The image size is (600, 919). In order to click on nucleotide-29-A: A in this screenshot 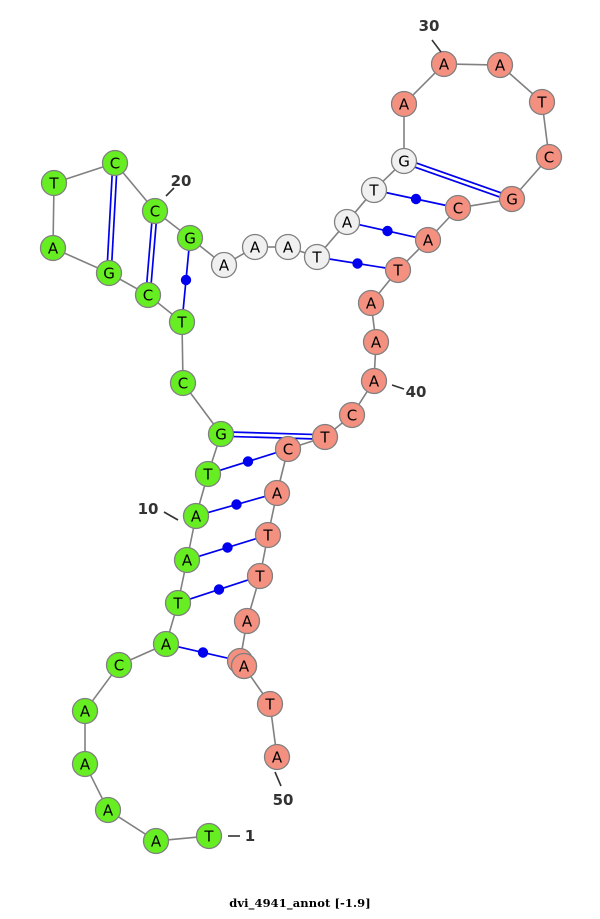, I will do `click(404, 104)`.